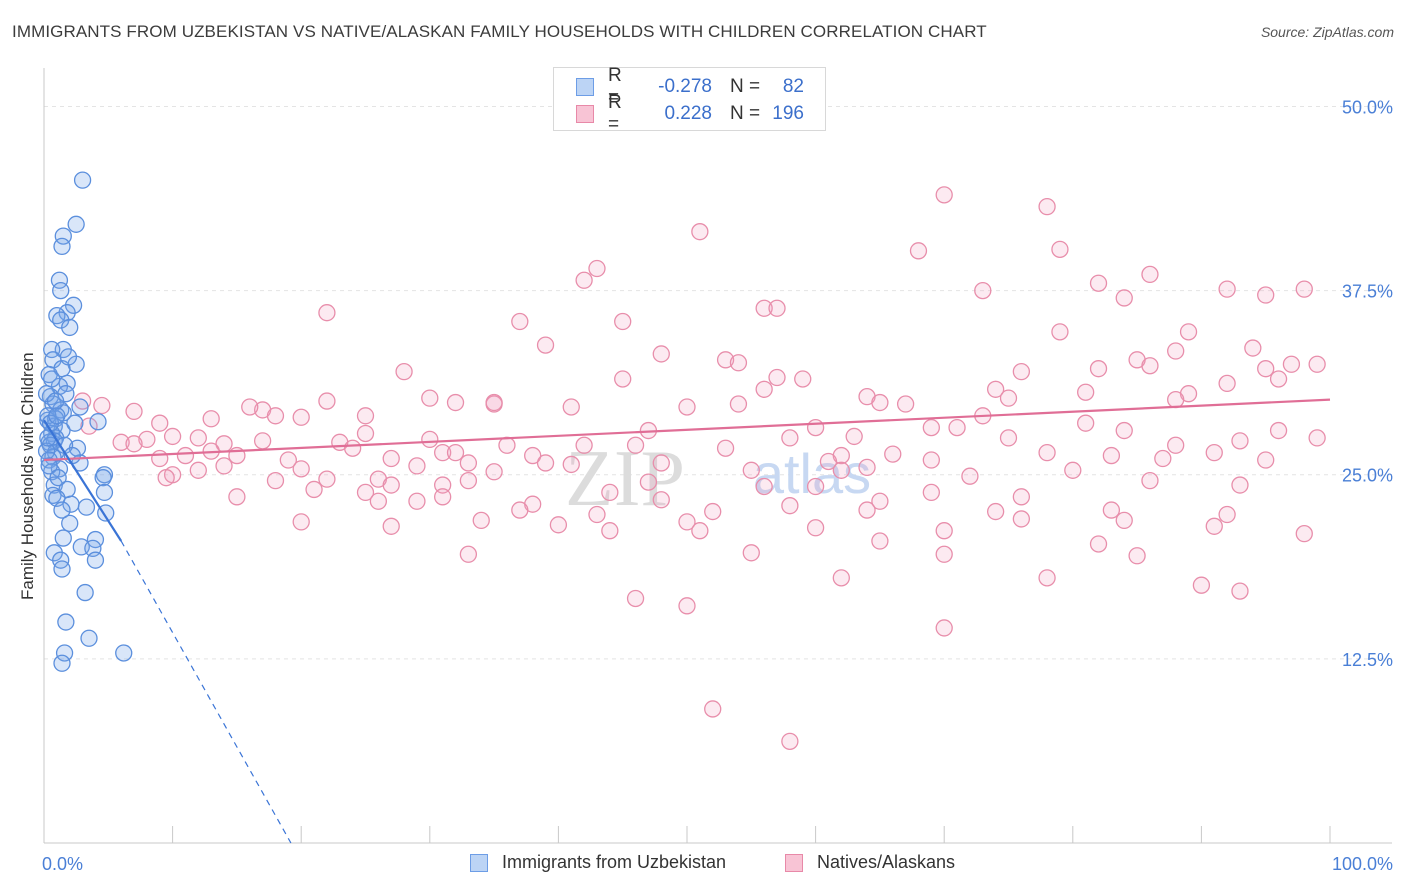  I want to click on correlation-legend: R = -0.278 N = 82 R = 0.228 N = 196, so click(689, 100).